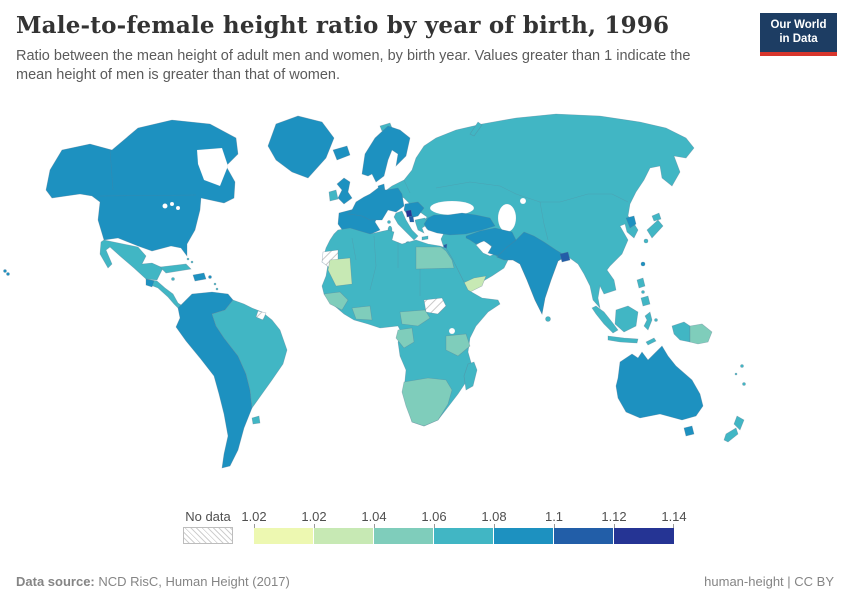 Image resolution: width=850 pixels, height=600 pixels. I want to click on region-philippines-visayas, so click(643, 292).